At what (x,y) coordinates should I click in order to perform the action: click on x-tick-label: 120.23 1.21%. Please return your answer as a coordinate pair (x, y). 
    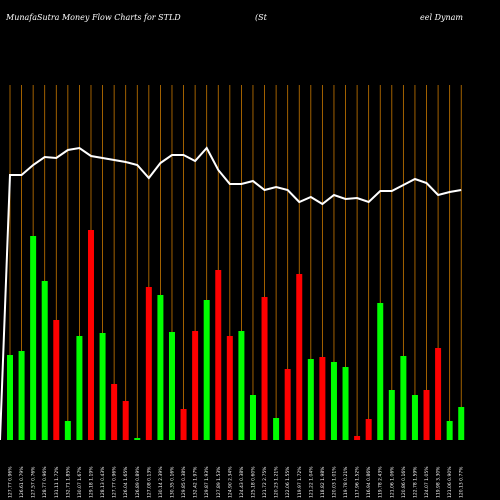
    Looking at the image, I should click on (277, 482).